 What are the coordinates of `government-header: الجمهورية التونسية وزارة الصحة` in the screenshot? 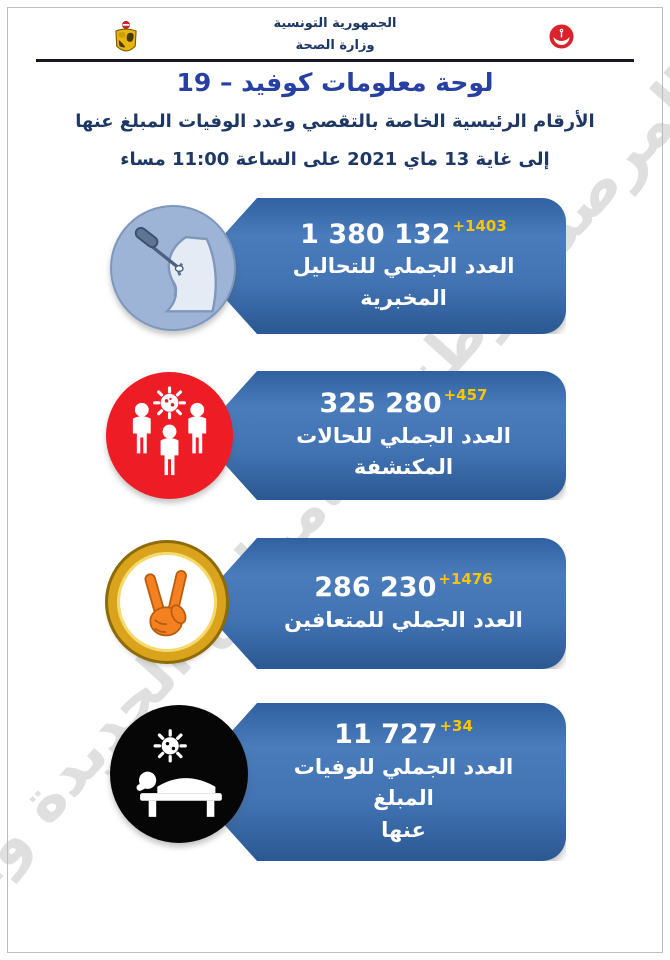 It's located at (335, 34).